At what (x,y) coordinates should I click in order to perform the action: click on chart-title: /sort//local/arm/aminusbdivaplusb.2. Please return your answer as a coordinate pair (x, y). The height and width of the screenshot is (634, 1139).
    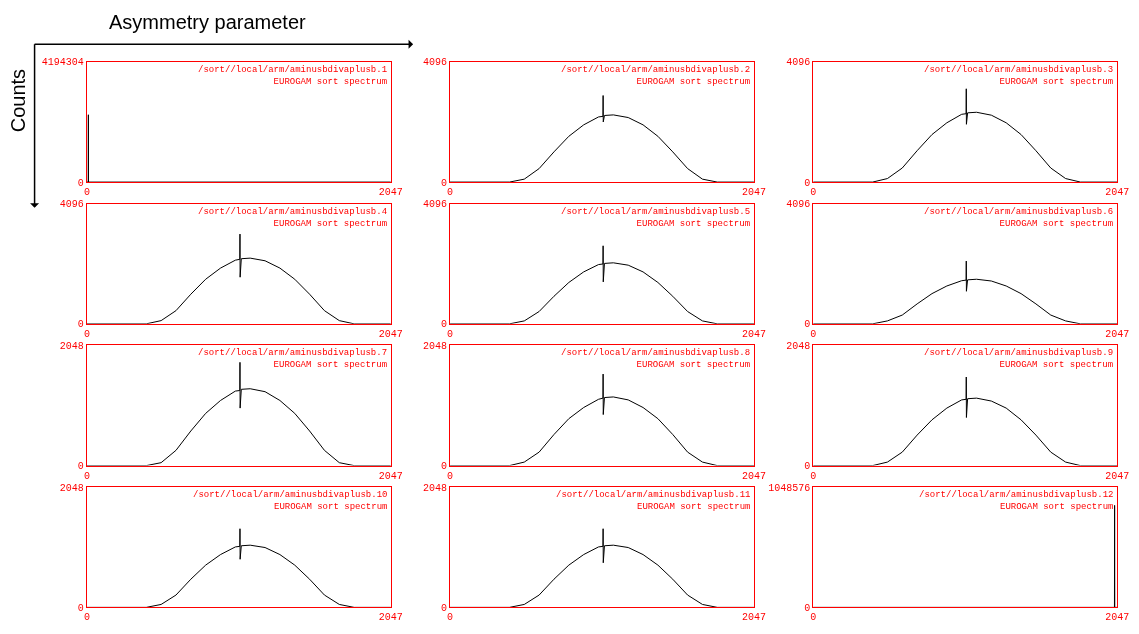
    Looking at the image, I should click on (656, 70).